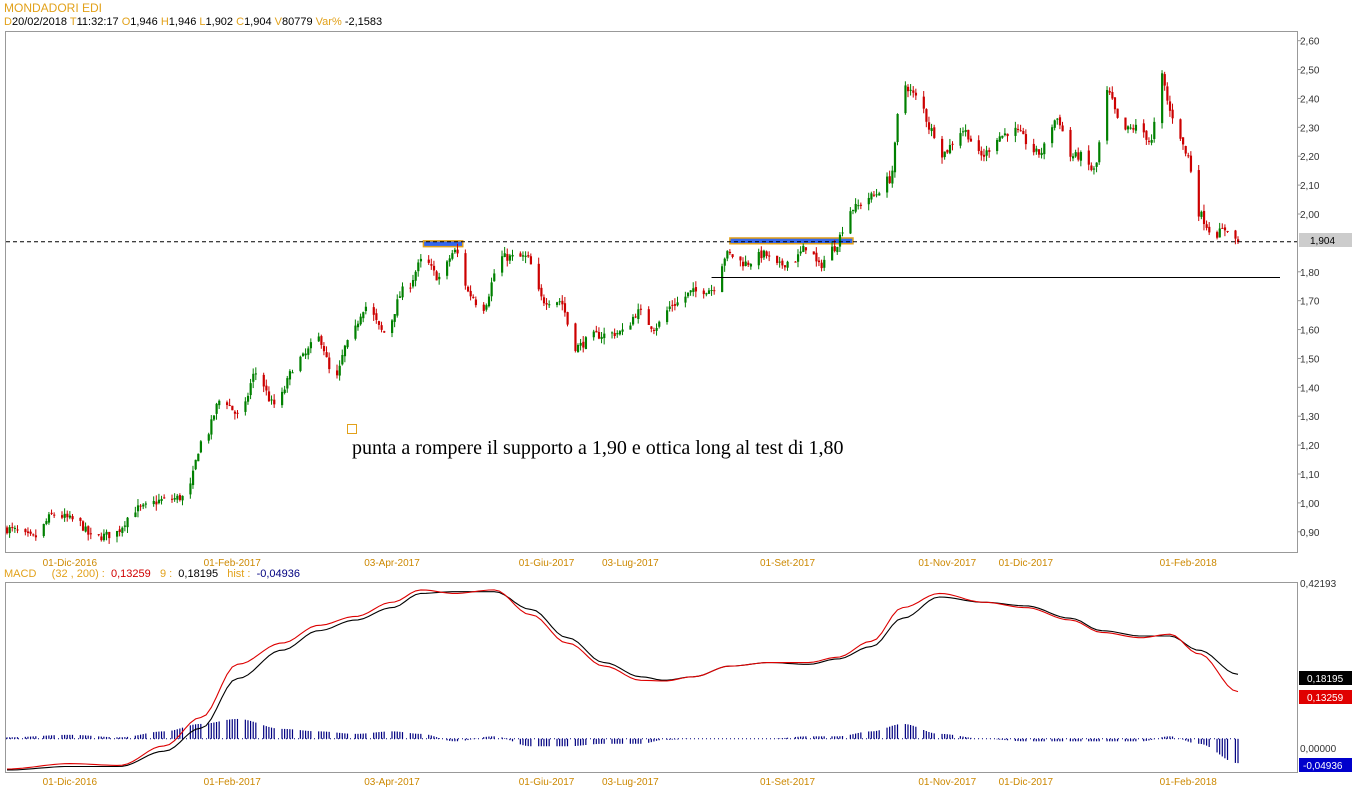 The height and width of the screenshot is (800, 1352). What do you see at coordinates (1322, 241) in the screenshot?
I see `current-price-label: 1,904` at bounding box center [1322, 241].